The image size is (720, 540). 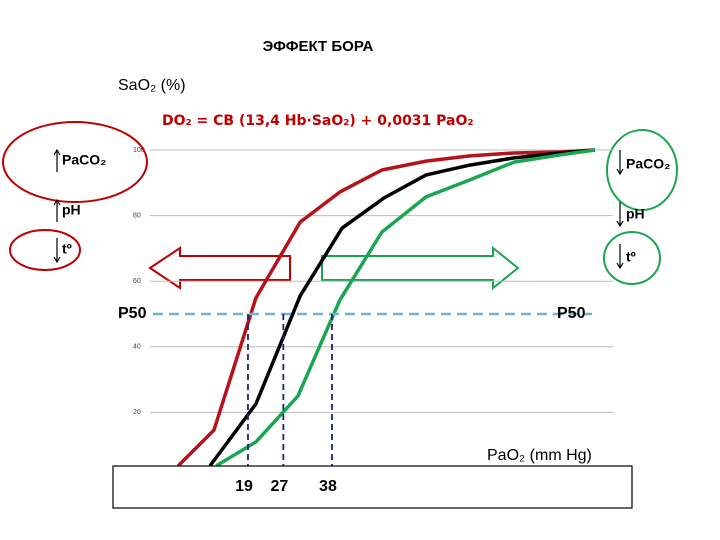 What do you see at coordinates (219, 268) in the screenshot?
I see `left-shift-arrow` at bounding box center [219, 268].